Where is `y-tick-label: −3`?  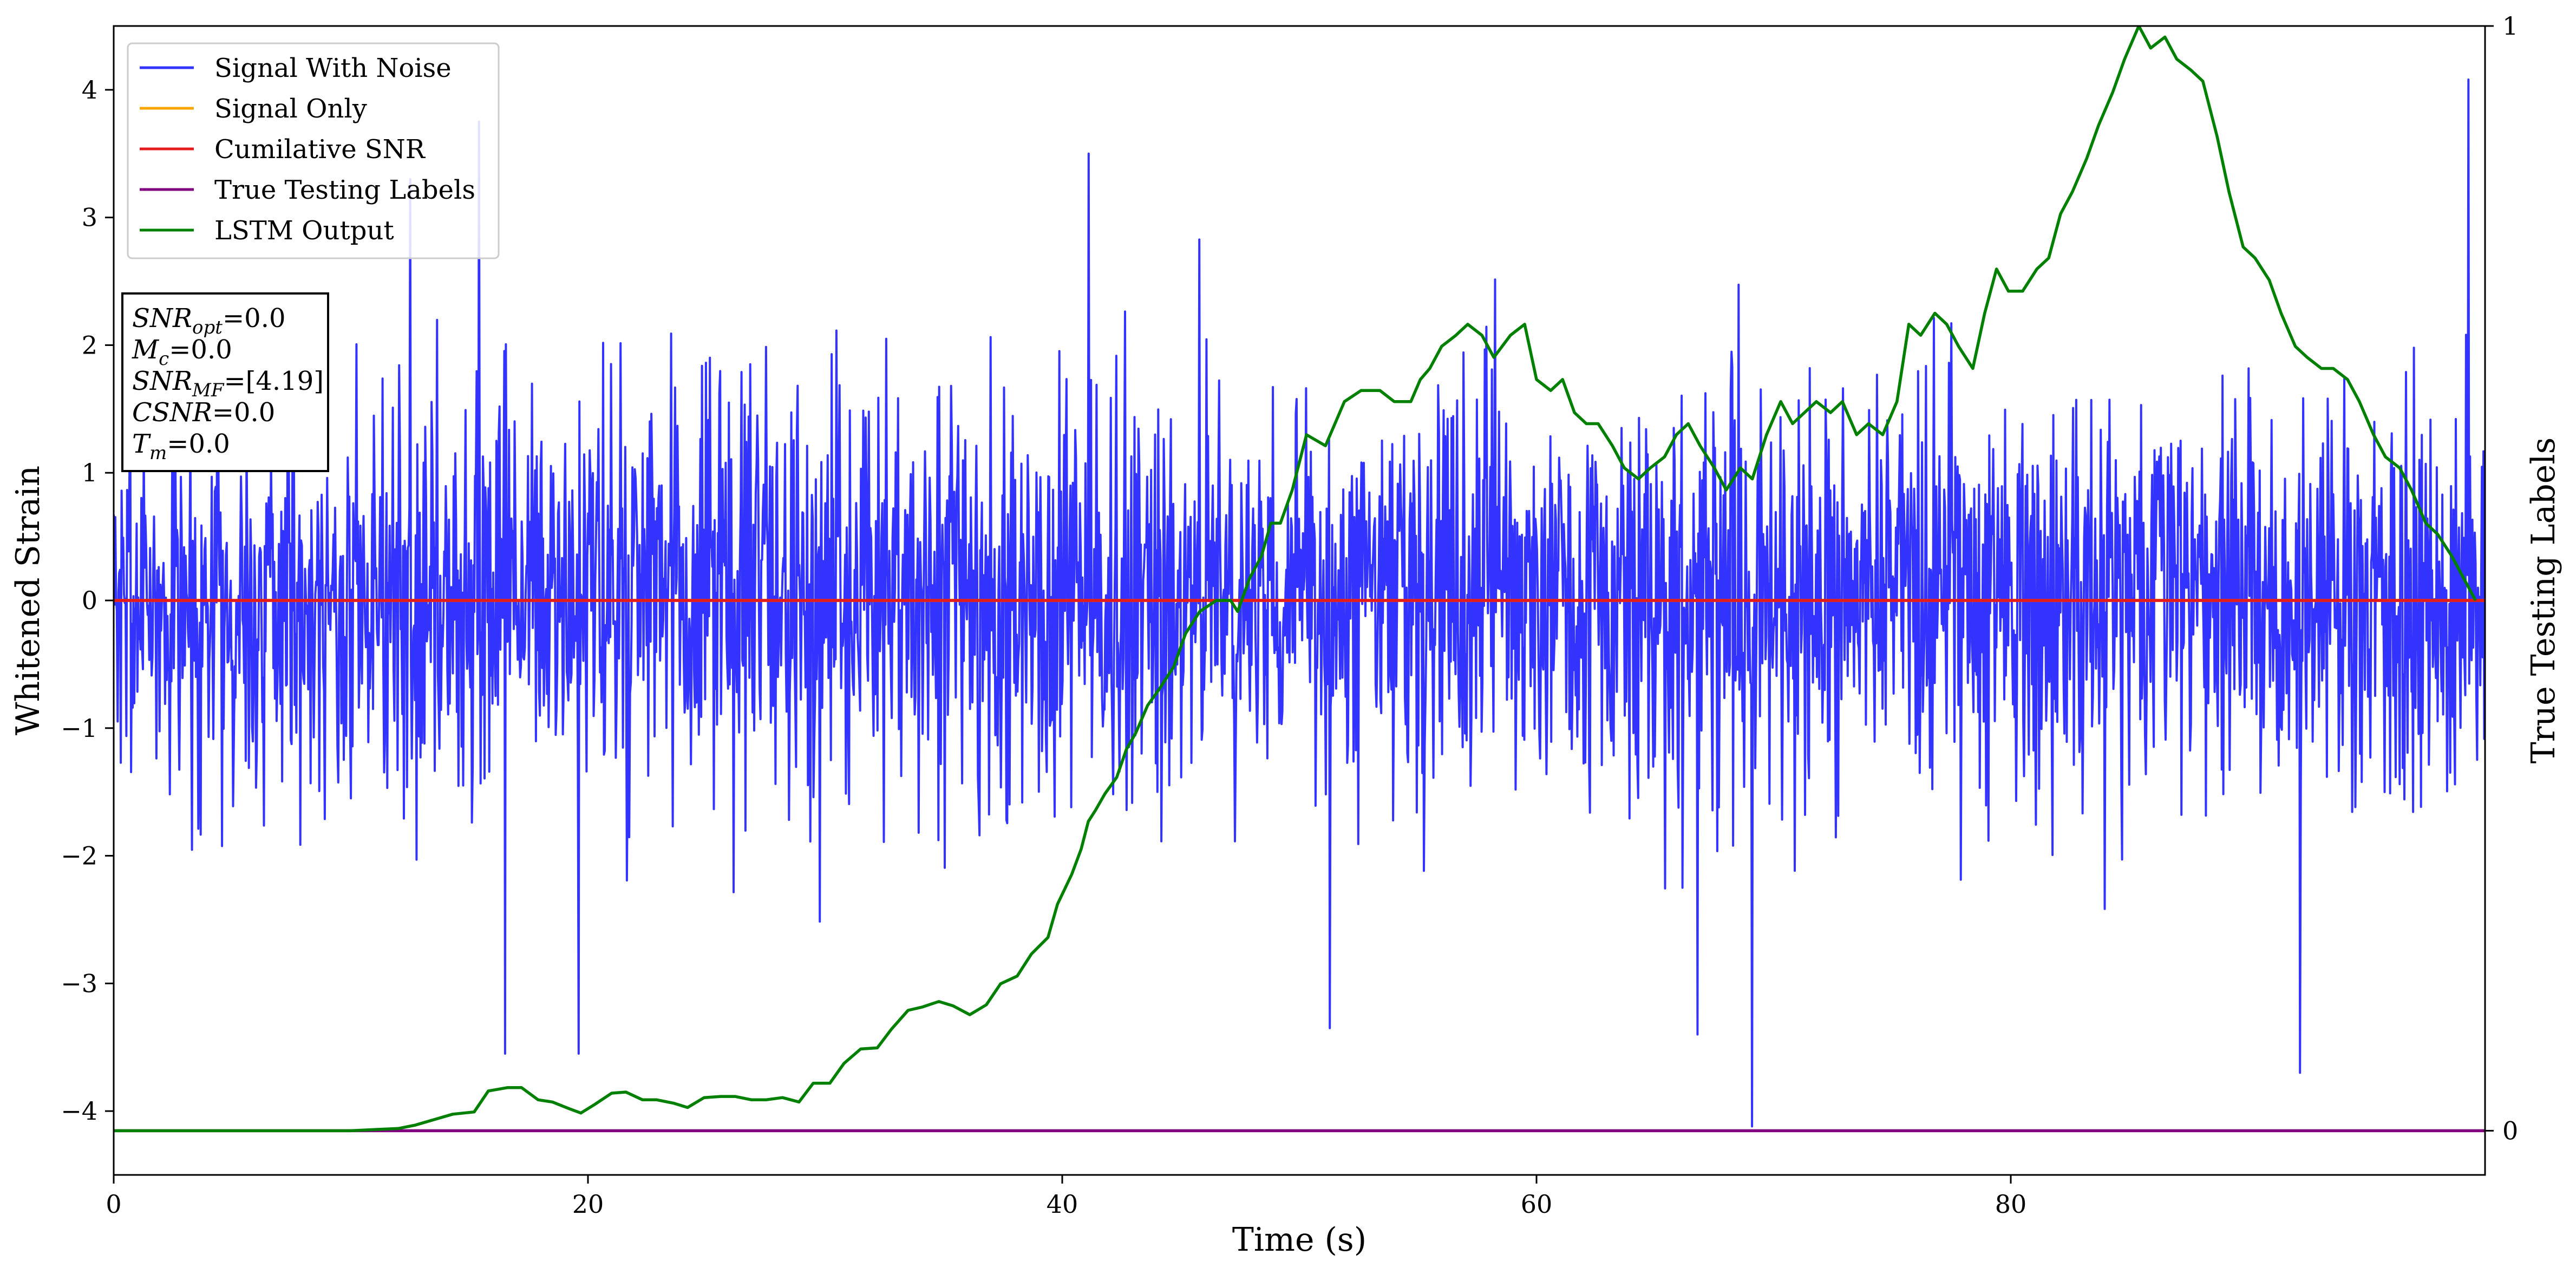
y-tick-label: −3 is located at coordinates (79, 983).